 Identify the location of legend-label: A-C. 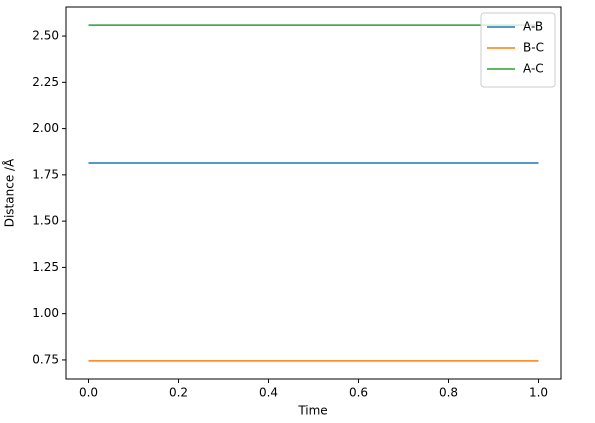
(533, 69).